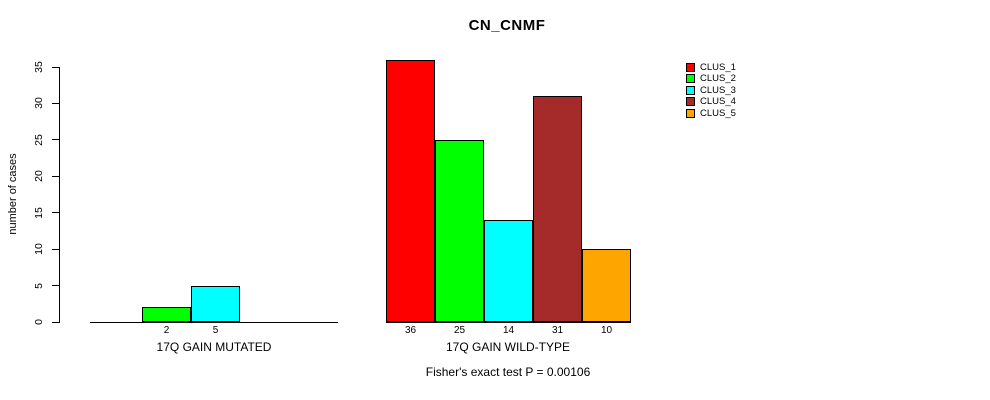  I want to click on legend-item: CLUS_3, so click(711, 90).